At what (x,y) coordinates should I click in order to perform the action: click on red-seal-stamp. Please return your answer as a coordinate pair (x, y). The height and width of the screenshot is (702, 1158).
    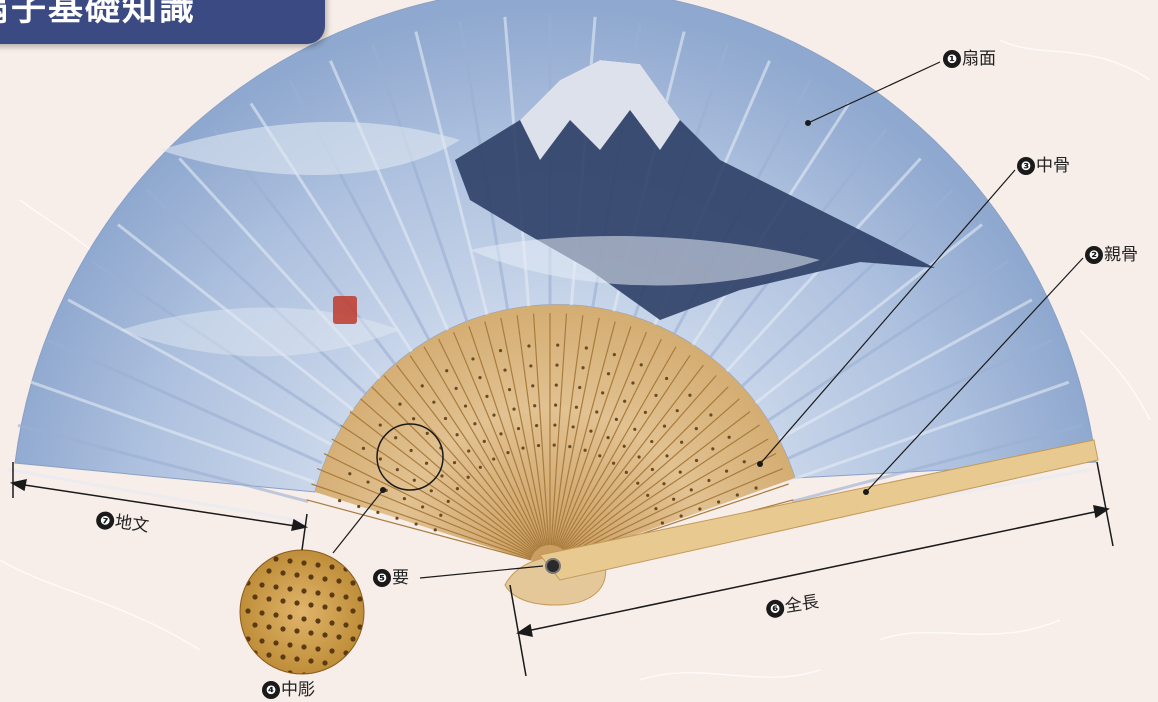
    Looking at the image, I should click on (345, 310).